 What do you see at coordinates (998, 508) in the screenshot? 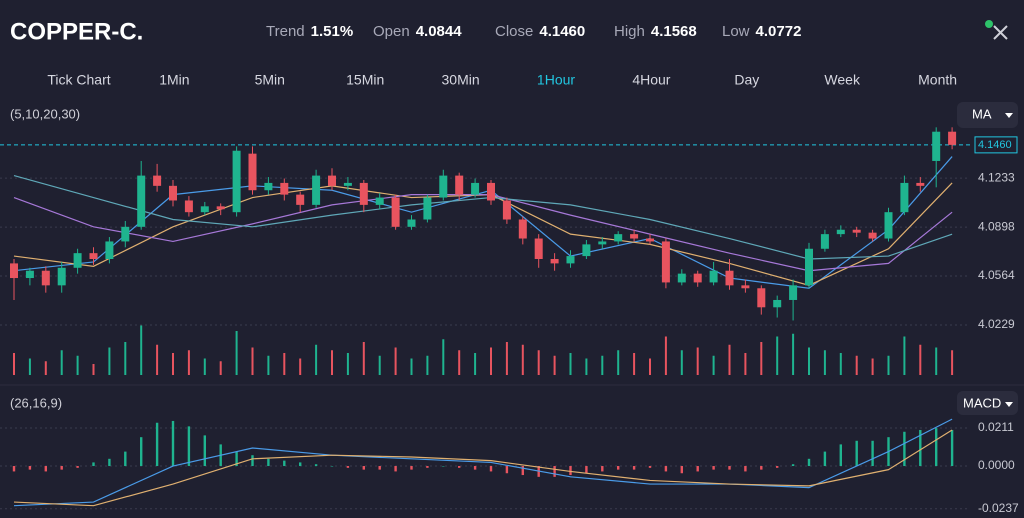
I see `y-tick-label: -0.0237` at bounding box center [998, 508].